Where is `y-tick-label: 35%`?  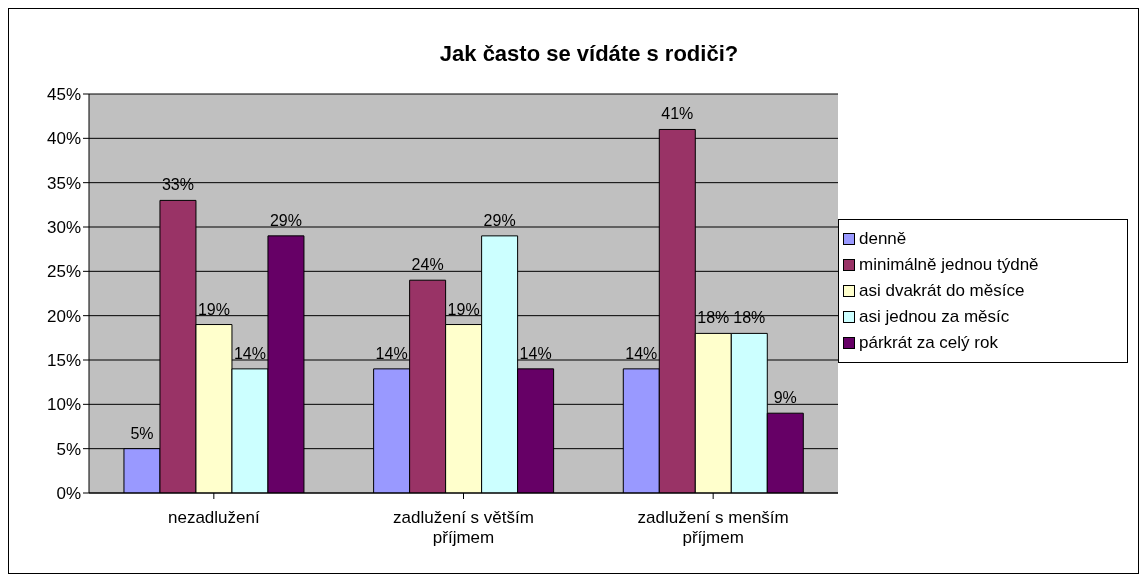 y-tick-label: 35% is located at coordinates (63, 183).